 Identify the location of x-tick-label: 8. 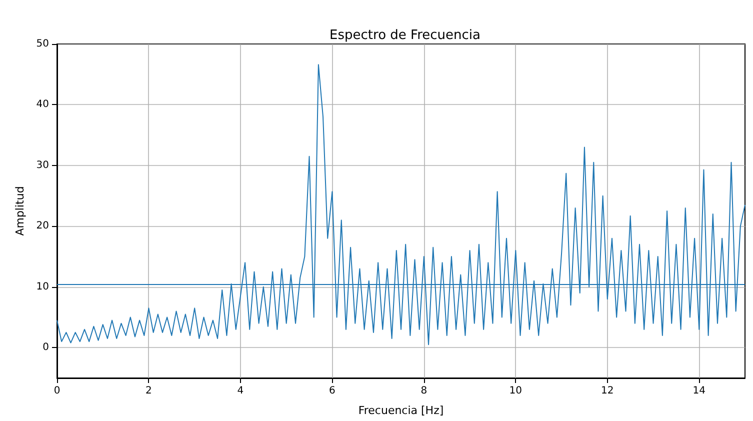
(424, 391).